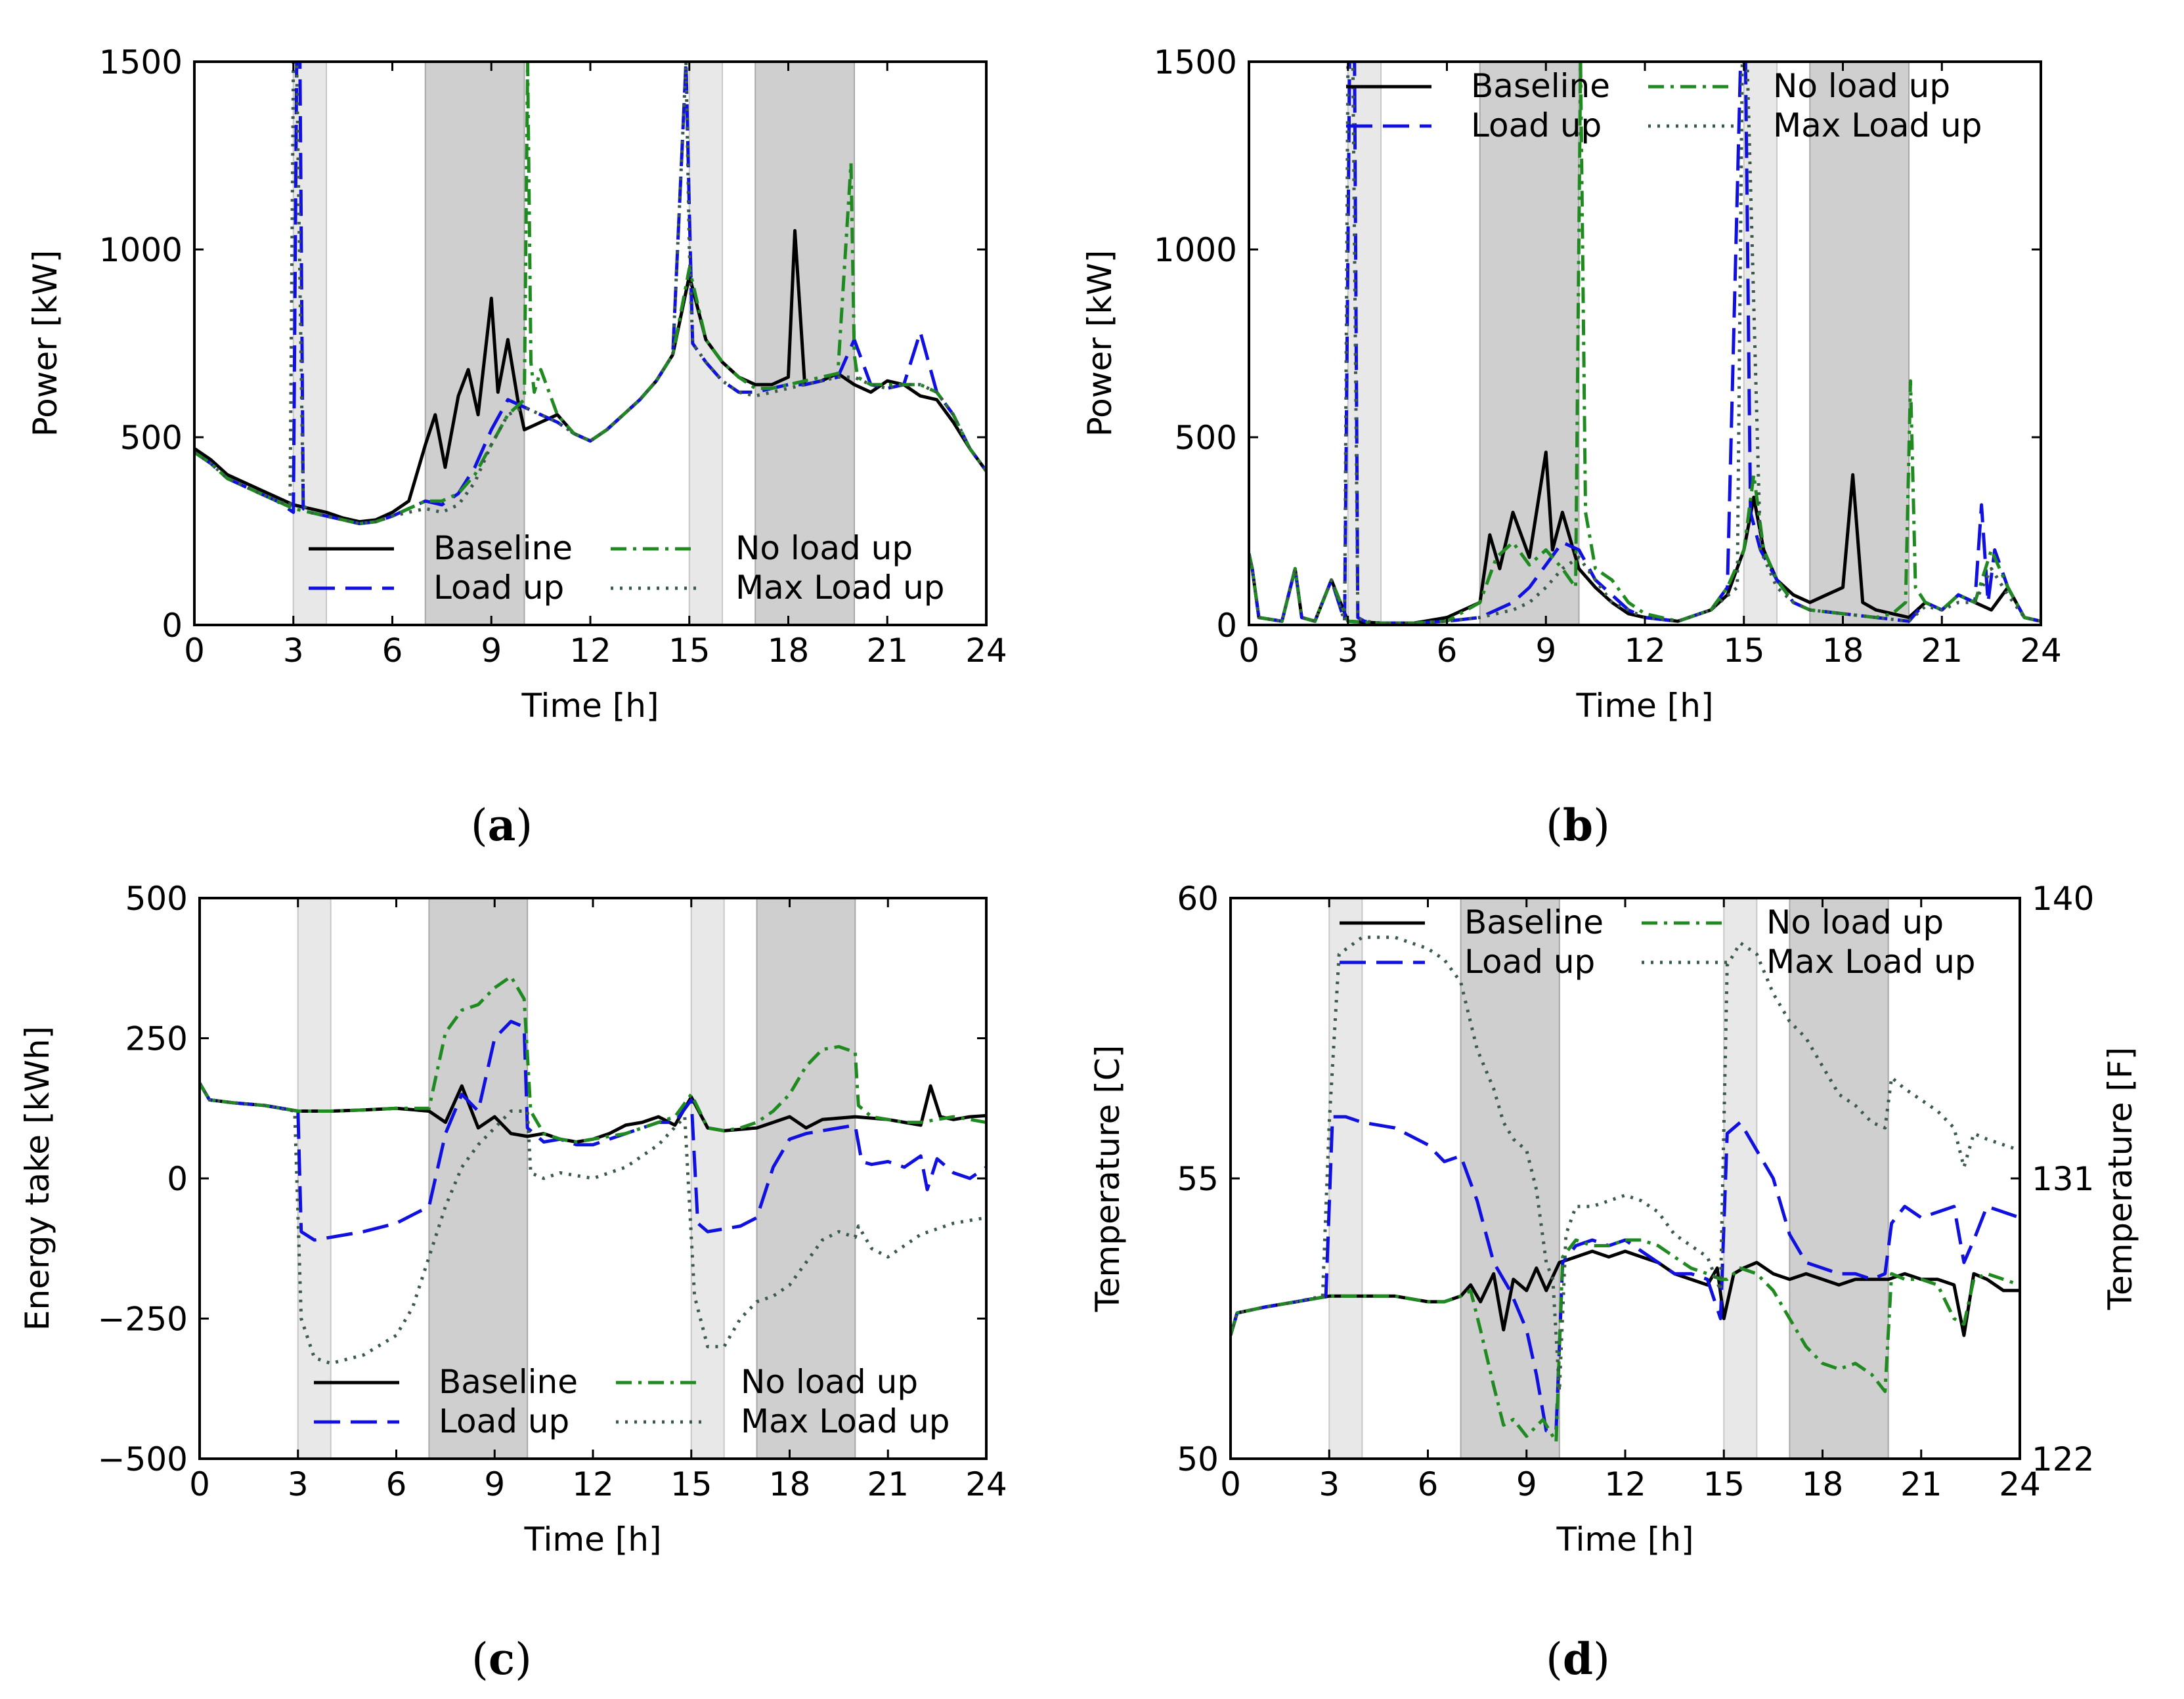 The height and width of the screenshot is (1699, 2184). Describe the element at coordinates (2063, 1179) in the screenshot. I see `y-right-tick-label: 131` at that location.